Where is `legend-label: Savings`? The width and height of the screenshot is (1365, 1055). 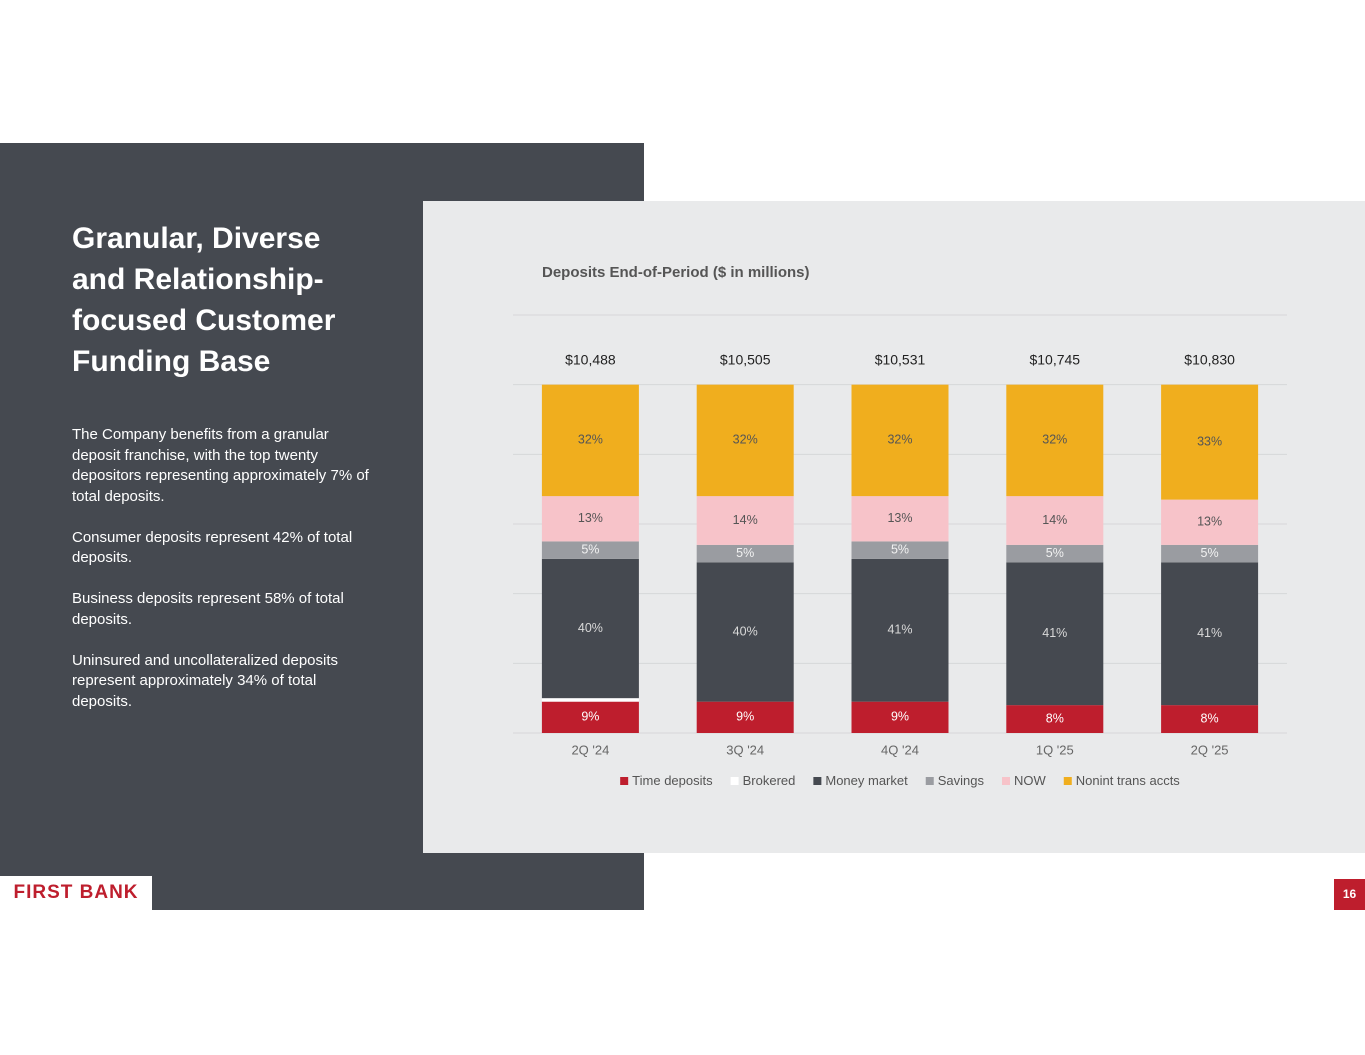 legend-label: Savings is located at coordinates (961, 780).